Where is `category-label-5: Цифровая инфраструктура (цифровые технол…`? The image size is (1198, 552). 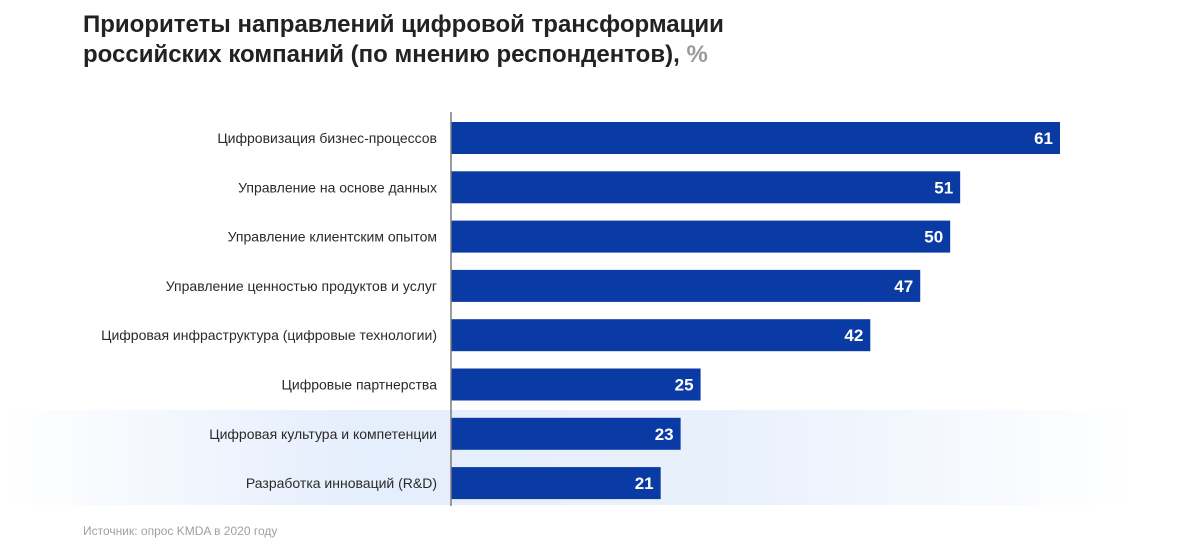
category-label-5: Цифровая инфраструктура (цифровые технол… is located at coordinates (269, 335).